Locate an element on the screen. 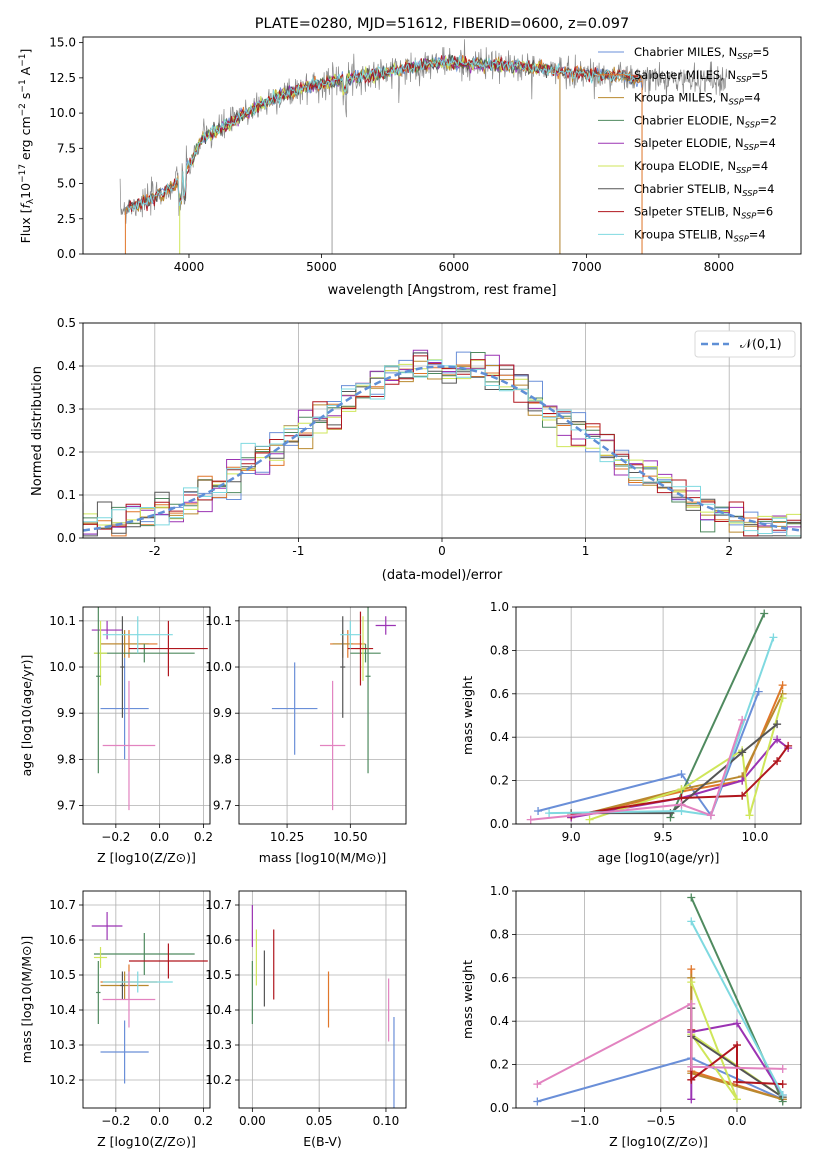 The height and width of the screenshot is (1170, 819). legend-entry: Chabrier MILES, NSSP=5 is located at coordinates (701, 53).